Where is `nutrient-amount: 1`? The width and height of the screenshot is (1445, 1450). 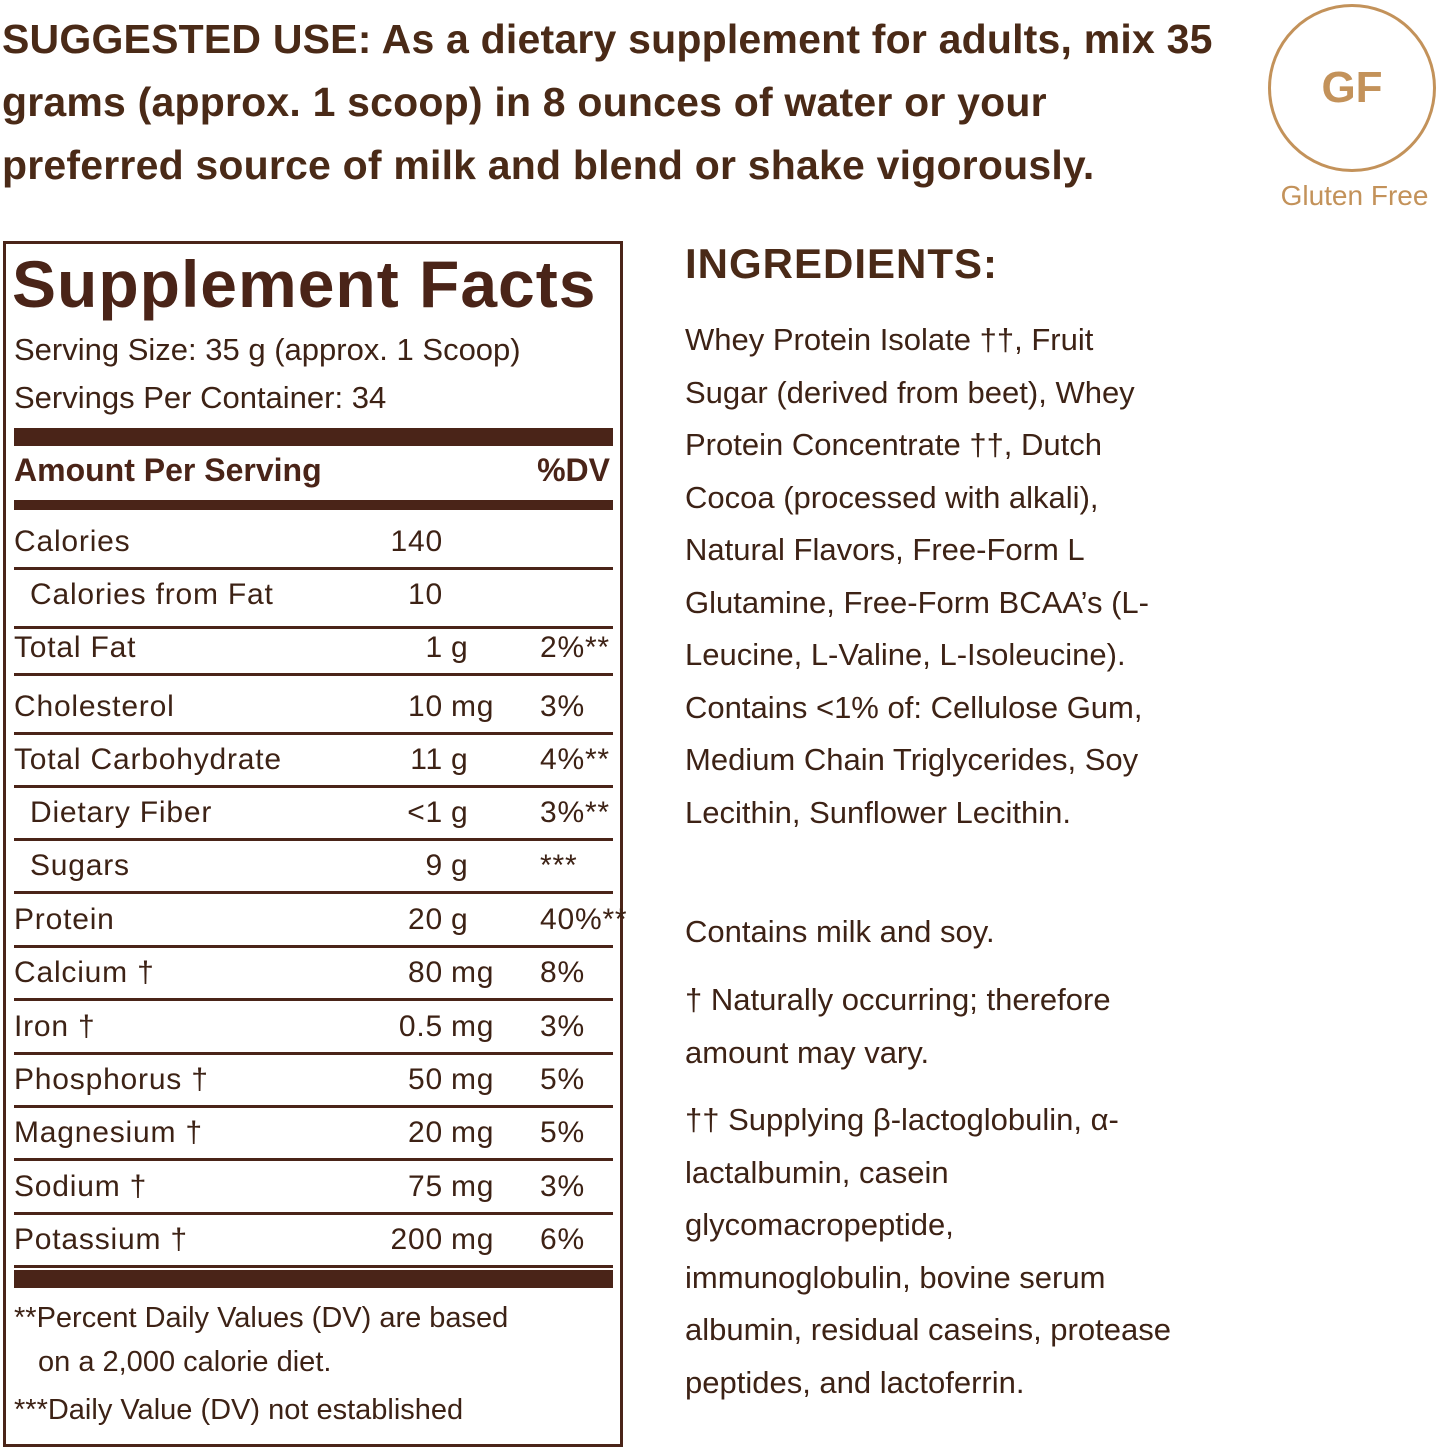
nutrient-amount: 1 is located at coordinates (434, 647).